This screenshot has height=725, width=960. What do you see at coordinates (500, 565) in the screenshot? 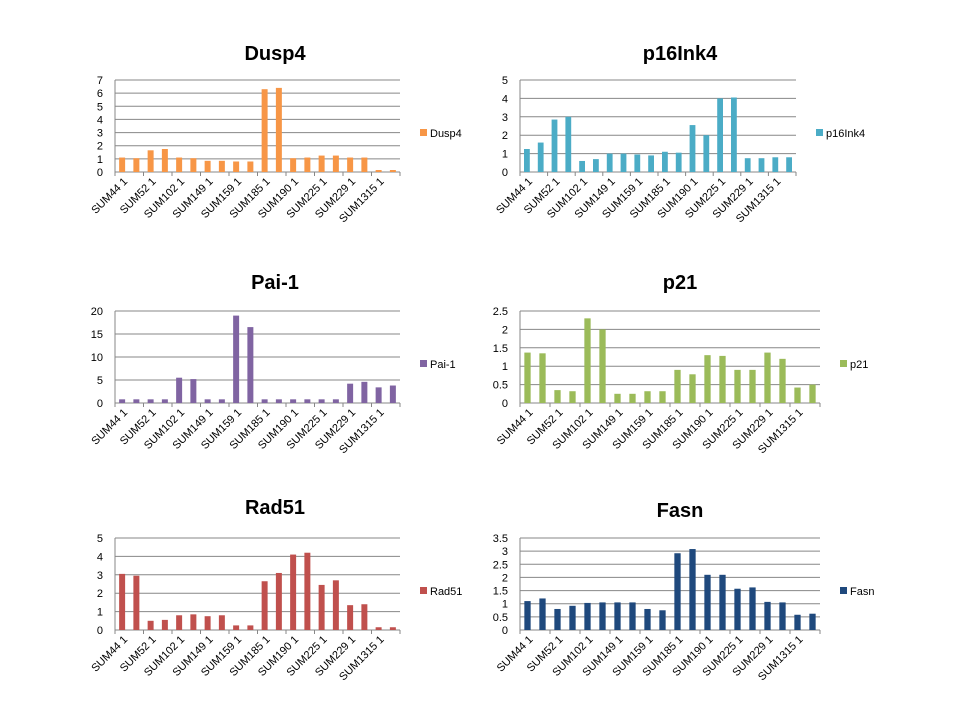
I see `y-tick-label: 2.5` at bounding box center [500, 565].